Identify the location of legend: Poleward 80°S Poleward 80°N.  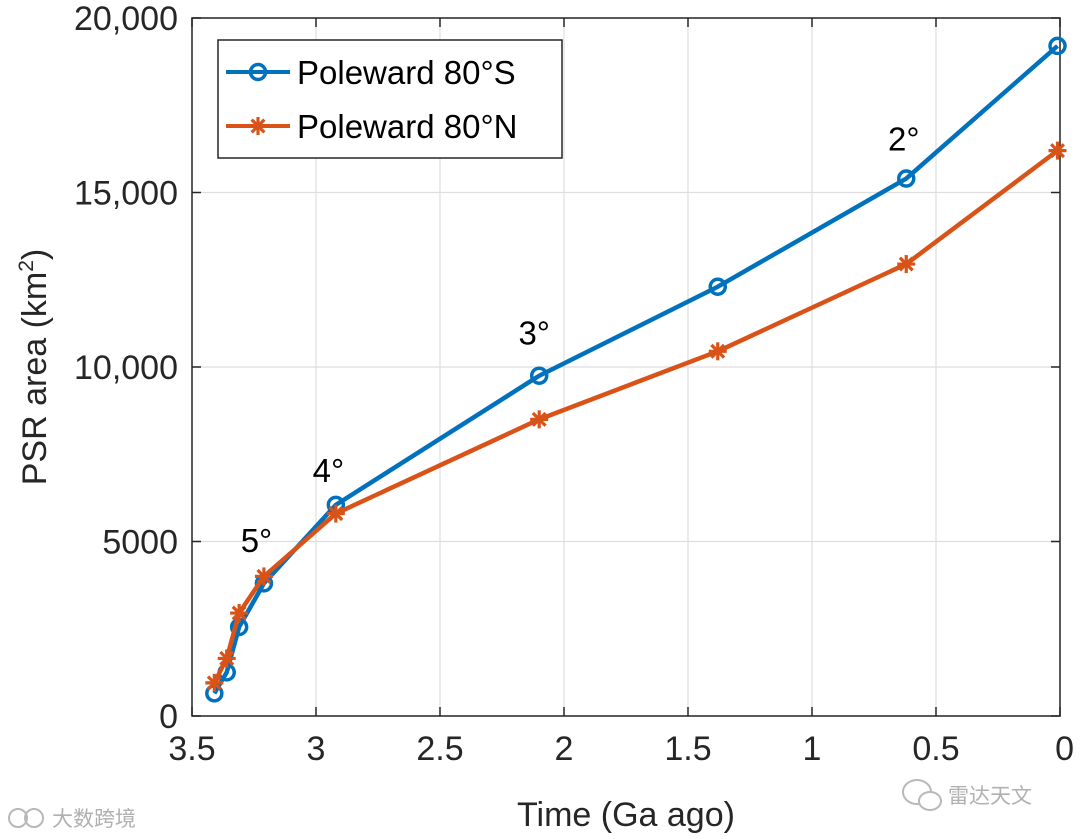
(390, 99).